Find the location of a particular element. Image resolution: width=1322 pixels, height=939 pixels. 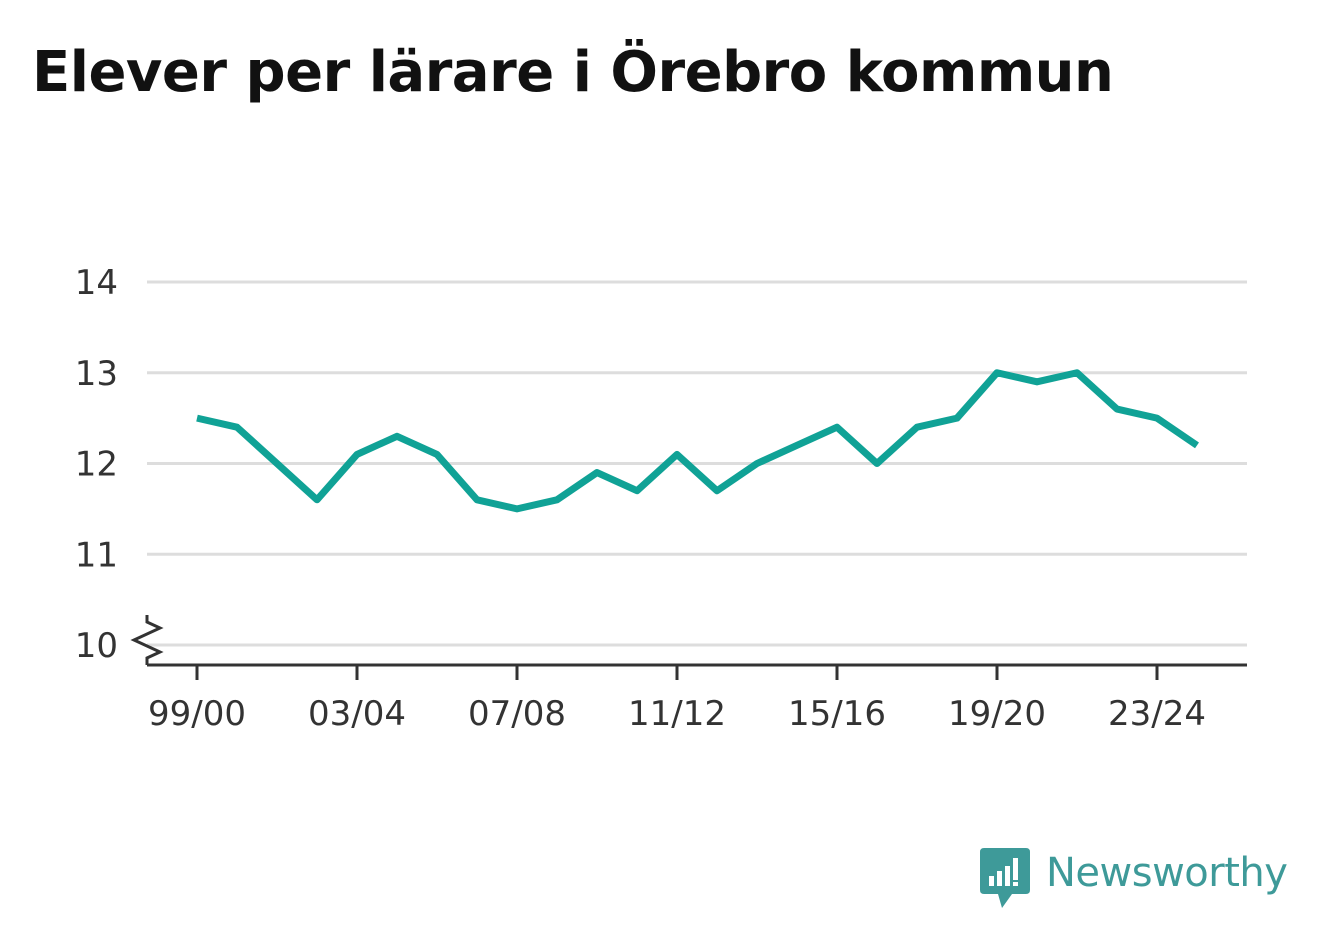

x-axis: 99/00 03/04 07/08 11/12 15/16 19/20 23/24 is located at coordinates (697, 698).